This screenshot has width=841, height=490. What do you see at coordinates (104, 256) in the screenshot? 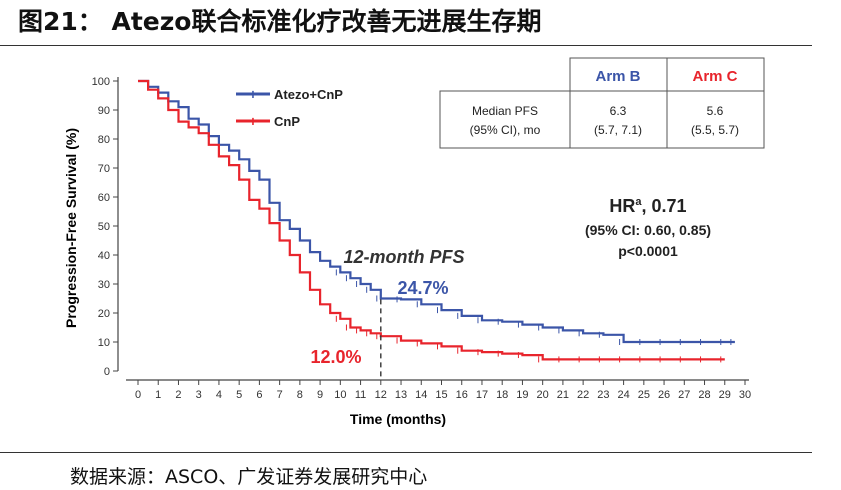
I see `y-tick-label: 40` at bounding box center [104, 256].